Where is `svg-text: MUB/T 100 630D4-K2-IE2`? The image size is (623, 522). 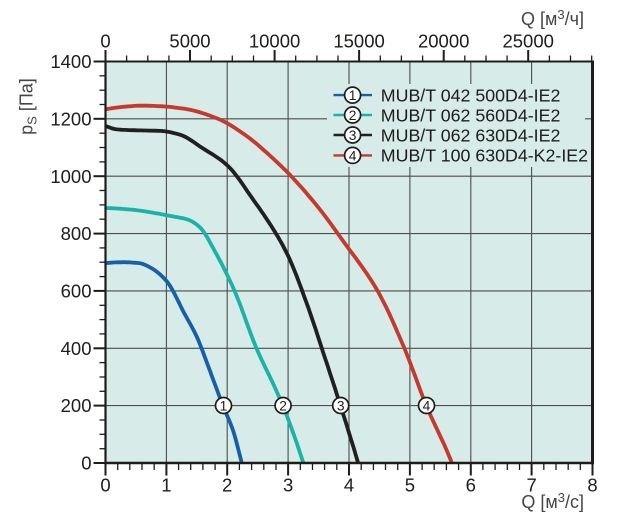
svg-text: MUB/T 100 630D4-K2-IE2 is located at coordinates (484, 156).